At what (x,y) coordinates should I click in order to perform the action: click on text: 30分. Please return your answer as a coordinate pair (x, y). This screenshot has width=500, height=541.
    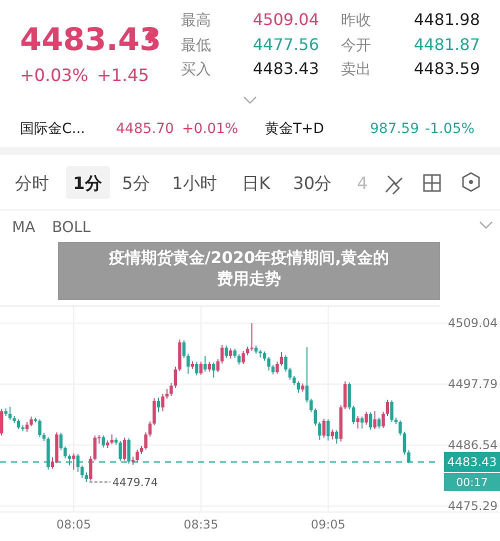
    Looking at the image, I should click on (312, 184).